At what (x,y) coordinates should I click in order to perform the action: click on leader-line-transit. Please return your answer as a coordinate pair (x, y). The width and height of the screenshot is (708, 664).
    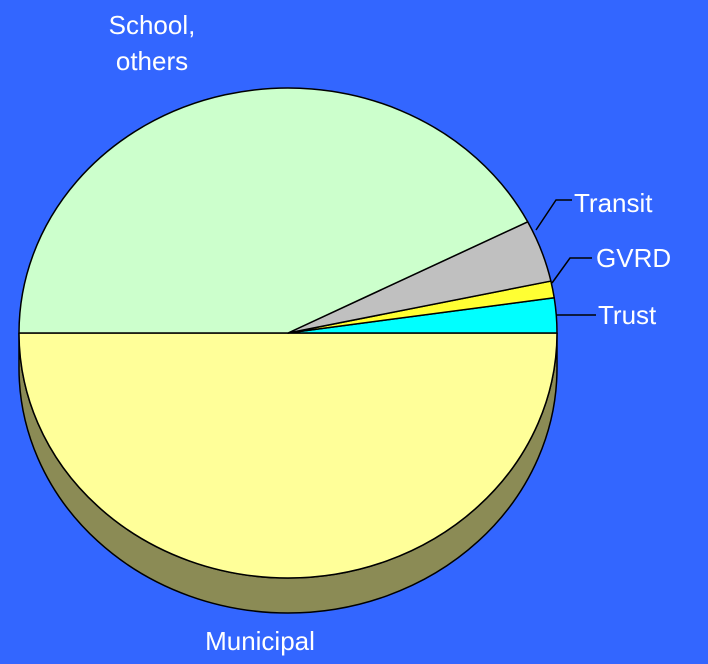
    Looking at the image, I should click on (553, 215).